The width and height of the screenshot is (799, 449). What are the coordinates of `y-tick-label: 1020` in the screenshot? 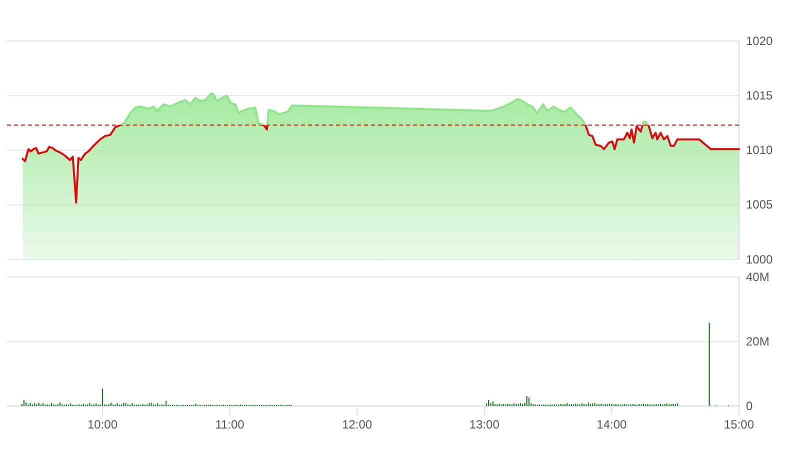 It's located at (760, 41).